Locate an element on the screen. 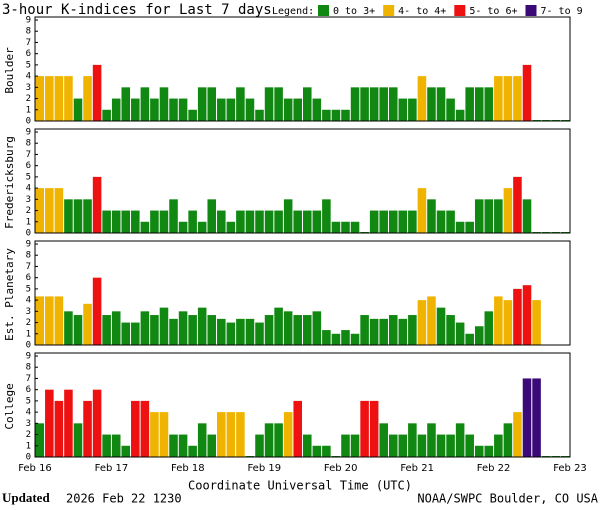 The width and height of the screenshot is (600, 510). x-tick-label: Feb 23 is located at coordinates (570, 468).